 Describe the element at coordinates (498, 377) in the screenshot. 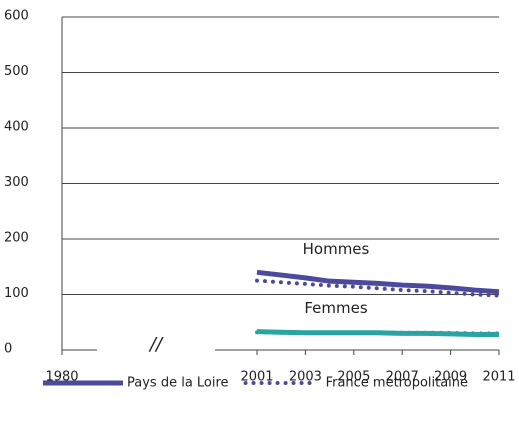

I see `x-tick-label: 2011` at that location.